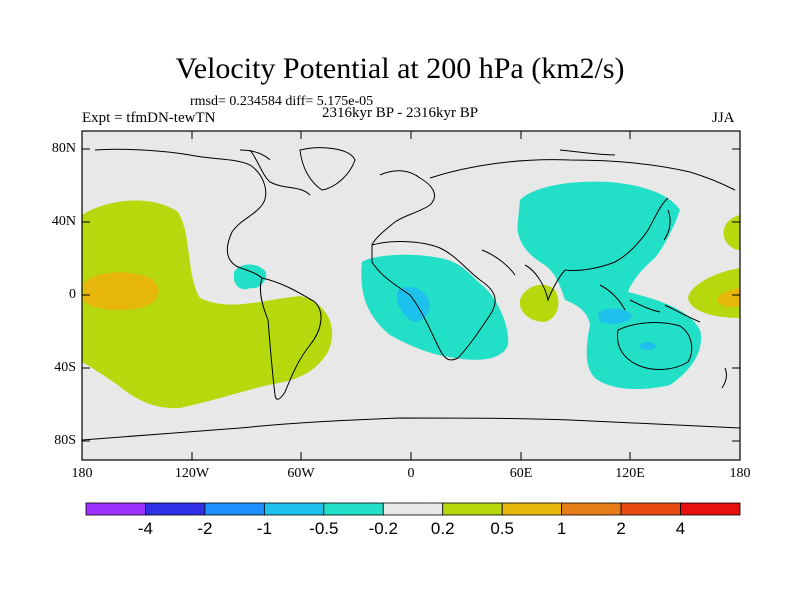 This screenshot has height=600, width=800. Describe the element at coordinates (383, 528) in the screenshot. I see `colorbar-label: -0.2` at that location.